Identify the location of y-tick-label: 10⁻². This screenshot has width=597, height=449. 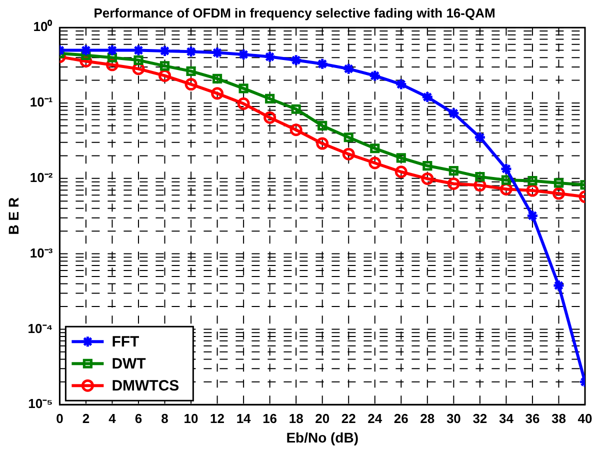
(42, 177).